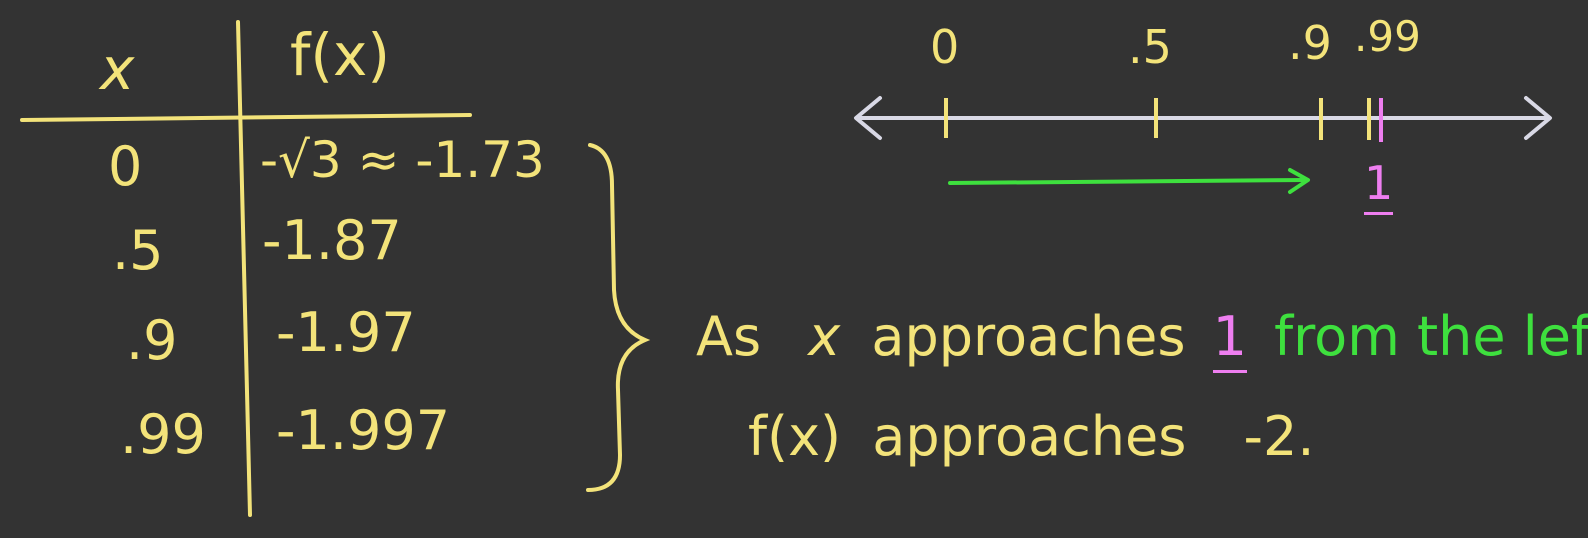  I want to click on number-line-left-arrow-icon, so click(868, 118).